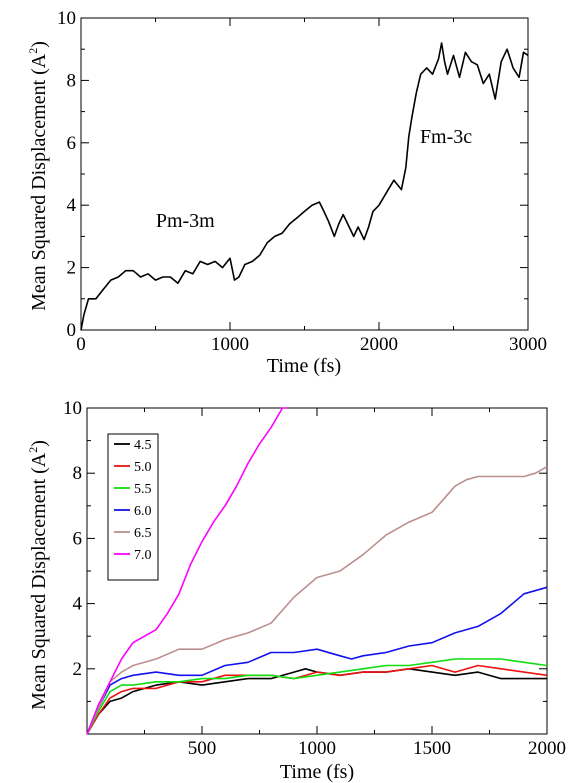 The height and width of the screenshot is (783, 583). I want to click on x-tick-labels-bottom: 500 1000 1500 2000, so click(377, 748).